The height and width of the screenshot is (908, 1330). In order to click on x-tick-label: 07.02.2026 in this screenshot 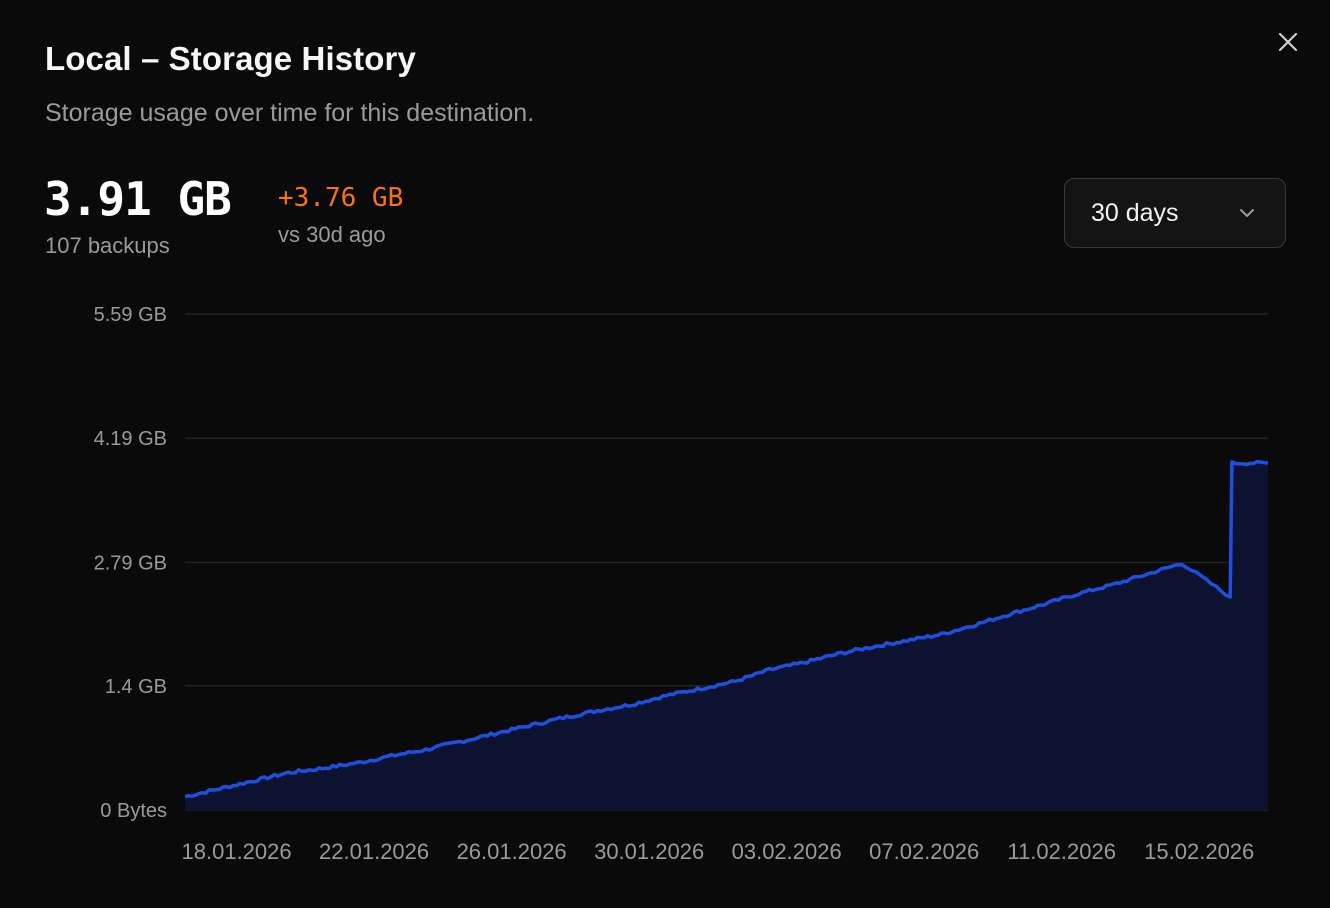, I will do `click(924, 851)`.